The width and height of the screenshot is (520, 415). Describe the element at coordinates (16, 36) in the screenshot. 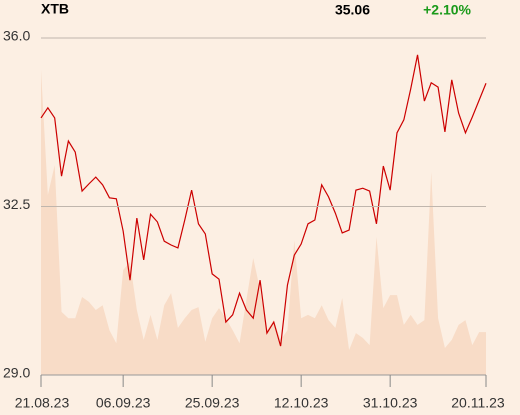

I see `y-tick-label: 36.0` at that location.